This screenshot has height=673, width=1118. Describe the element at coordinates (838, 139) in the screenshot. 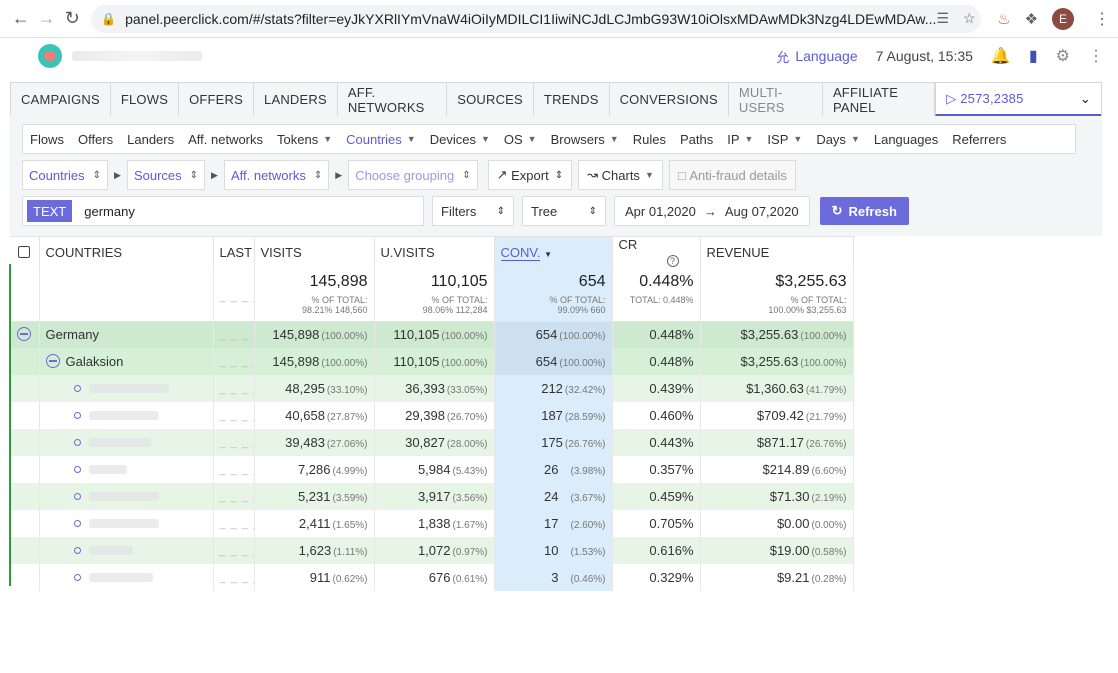

I see `sub-tab-days: Days ▼` at that location.